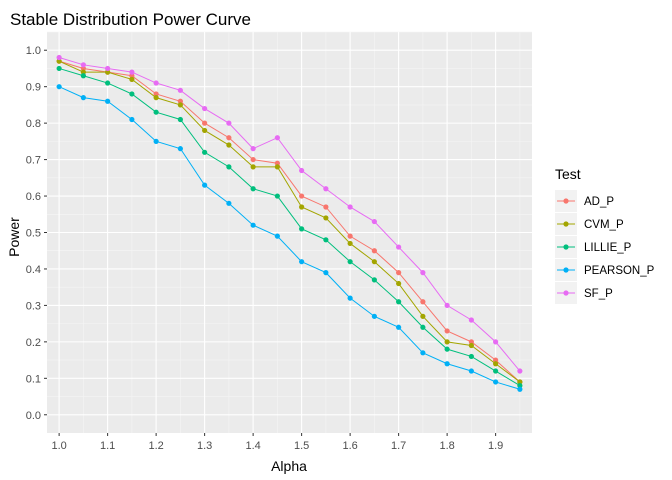 The width and height of the screenshot is (672, 480). Describe the element at coordinates (36, 233) in the screenshot. I see `y-axis-ticks: 0.0 0.1 0.2 0.3 0.4 0.5 0.6 0.7 0.8 0.9 1.0` at that location.